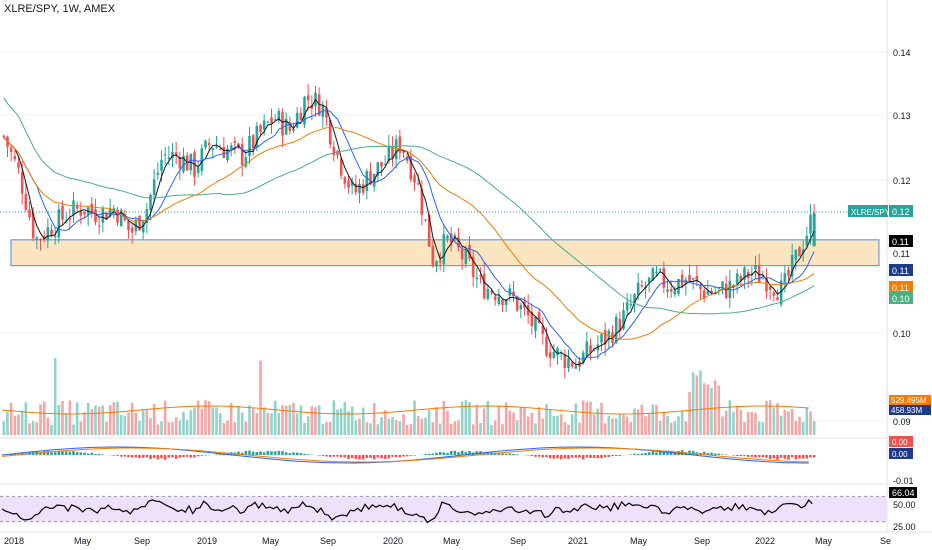 The image size is (932, 550). I want to click on volume-tag-label: 458.93M, so click(906, 410).